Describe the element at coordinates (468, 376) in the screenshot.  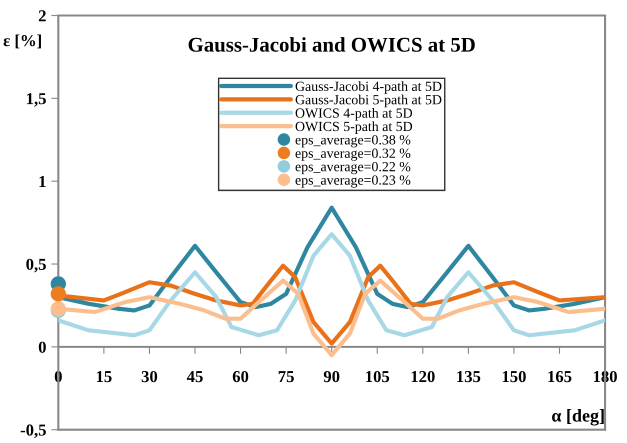
I see `x-tick-label: 135` at that location.